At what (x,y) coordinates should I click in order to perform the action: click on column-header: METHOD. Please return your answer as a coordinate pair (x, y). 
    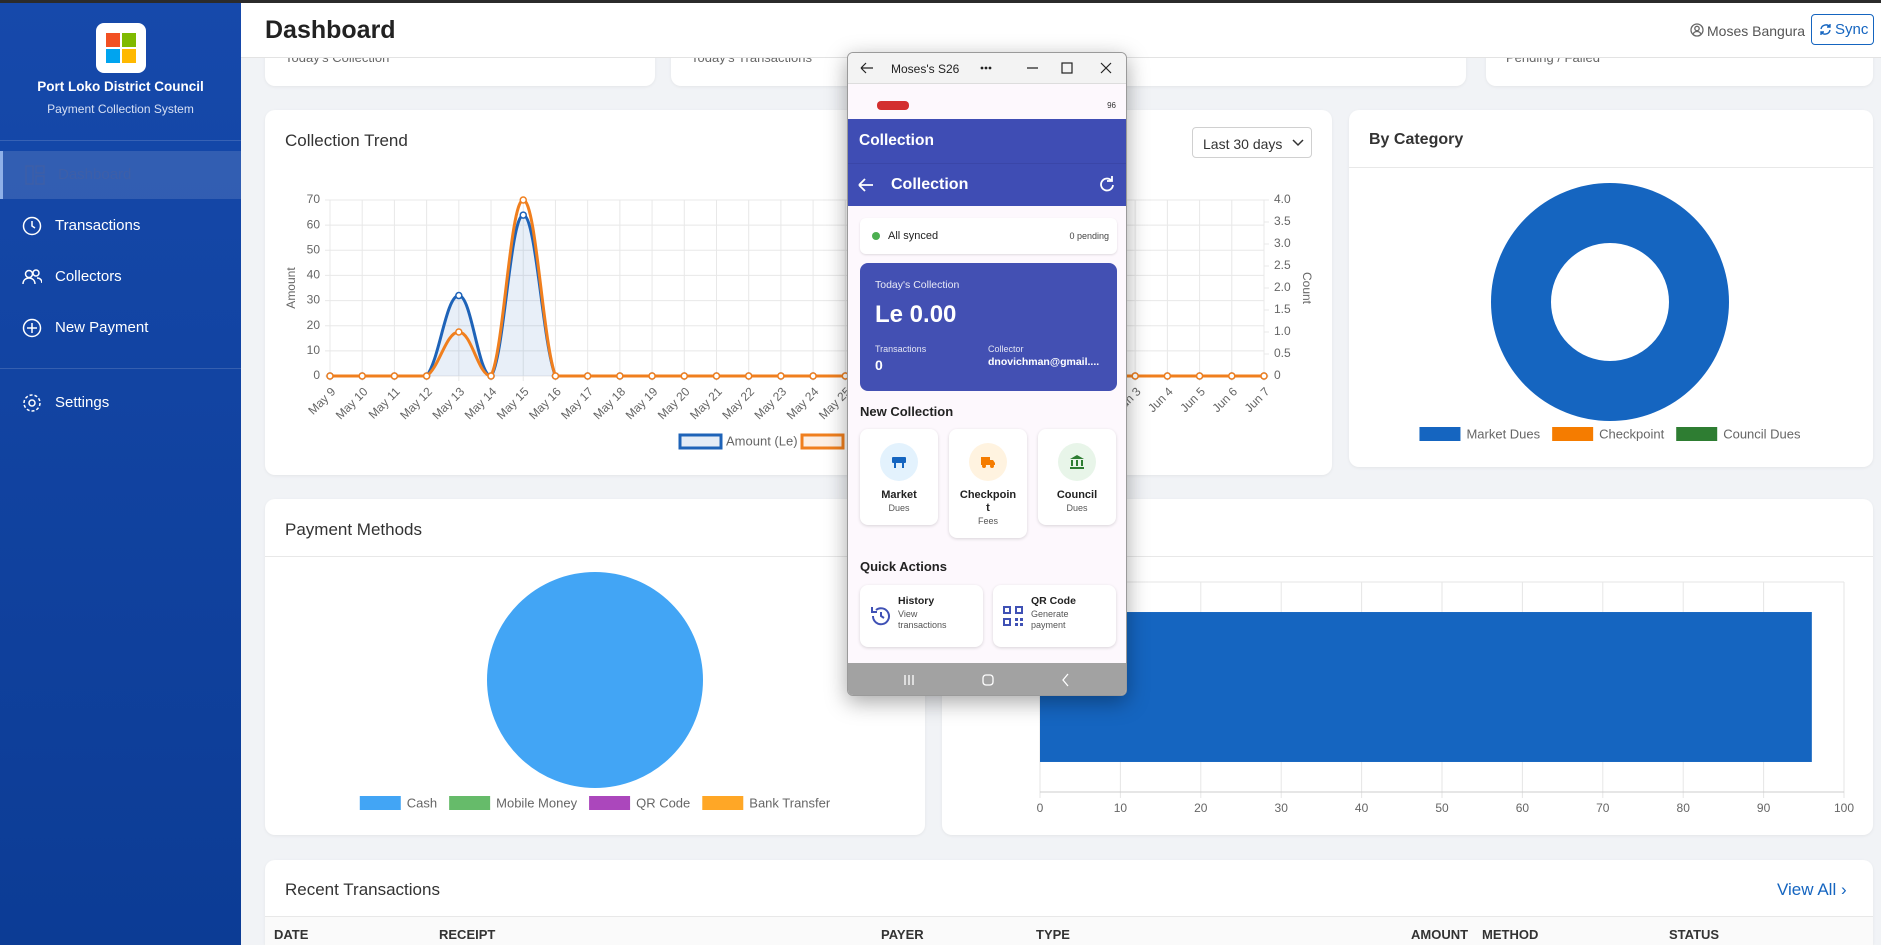
    Looking at the image, I should click on (1510, 934).